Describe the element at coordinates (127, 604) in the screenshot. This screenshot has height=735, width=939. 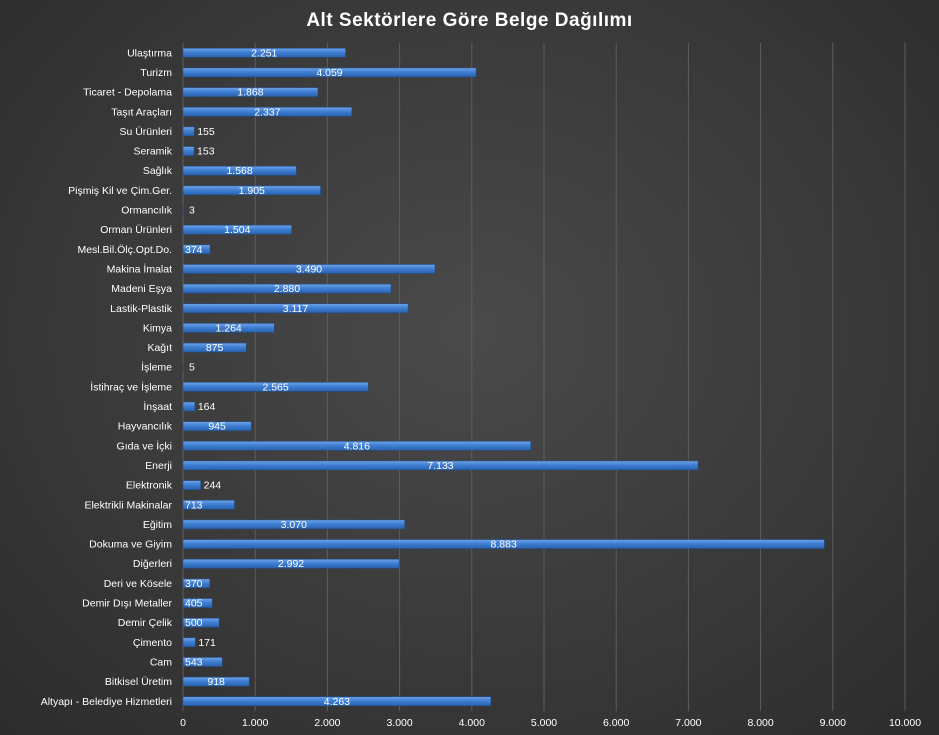
I see `category-label: Demir Dışı Metaller` at that location.